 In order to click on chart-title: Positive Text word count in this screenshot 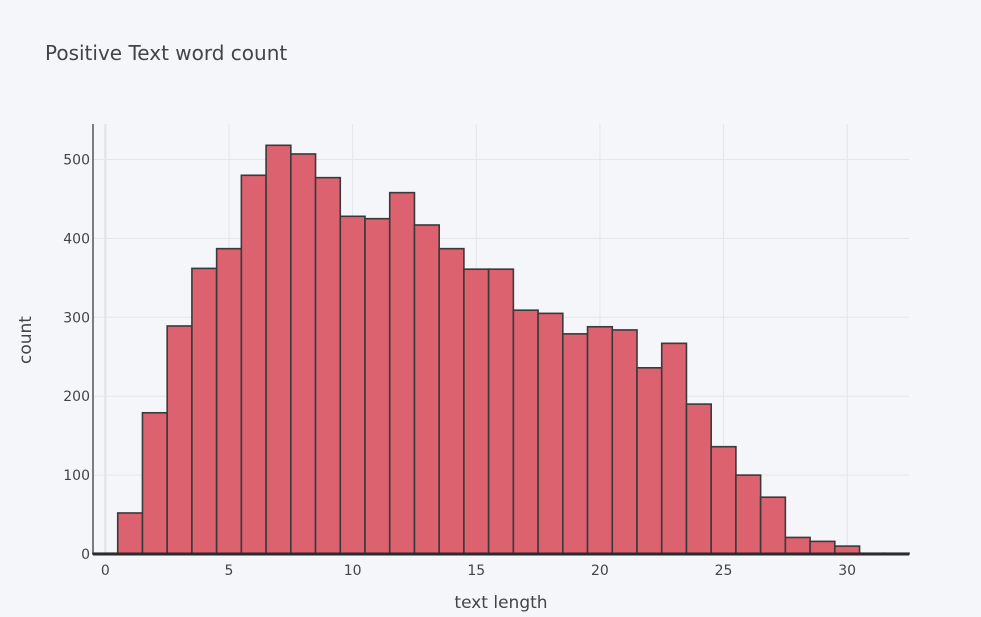, I will do `click(166, 53)`.